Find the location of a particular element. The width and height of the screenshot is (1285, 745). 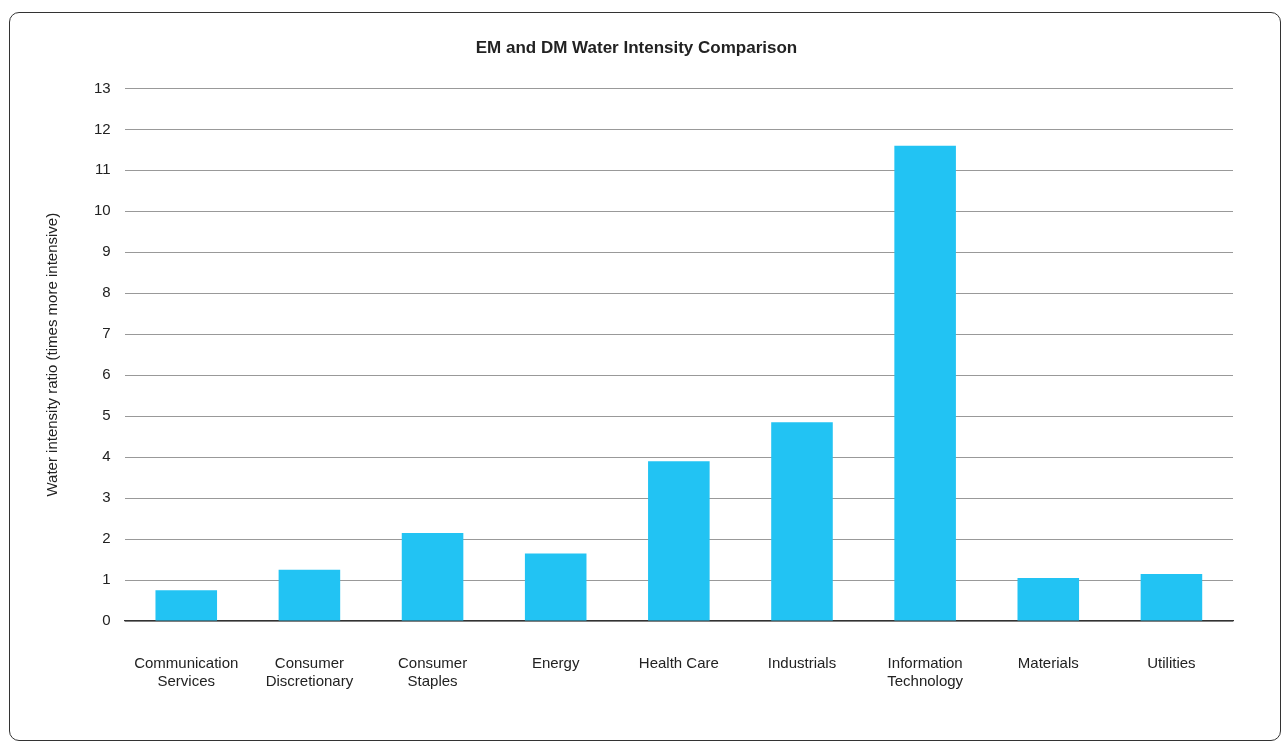

chart-title: EM and DM Water Intensity Comparison is located at coordinates (636, 47).